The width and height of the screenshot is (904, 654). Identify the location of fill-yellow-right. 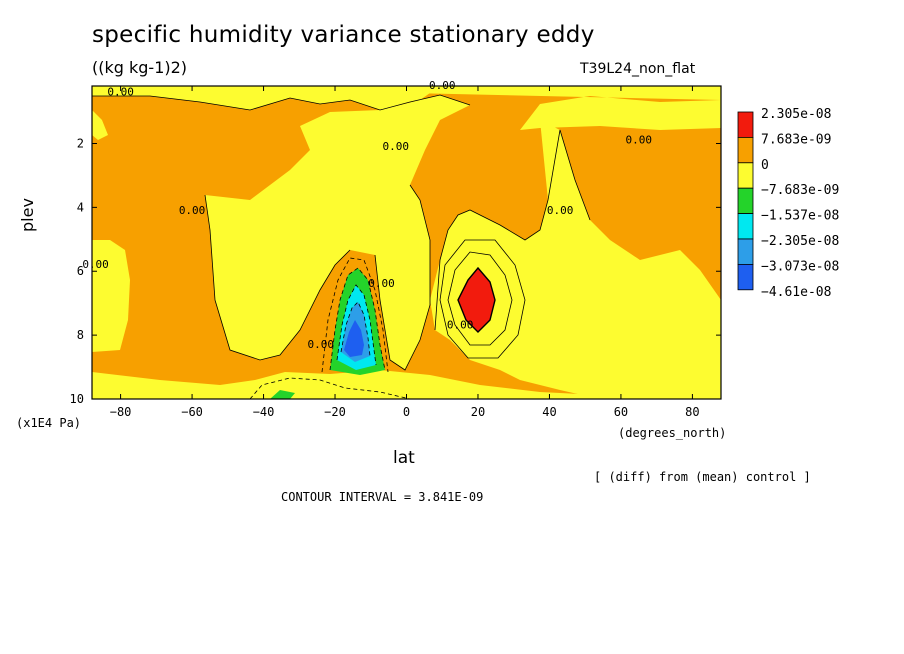
(575, 259).